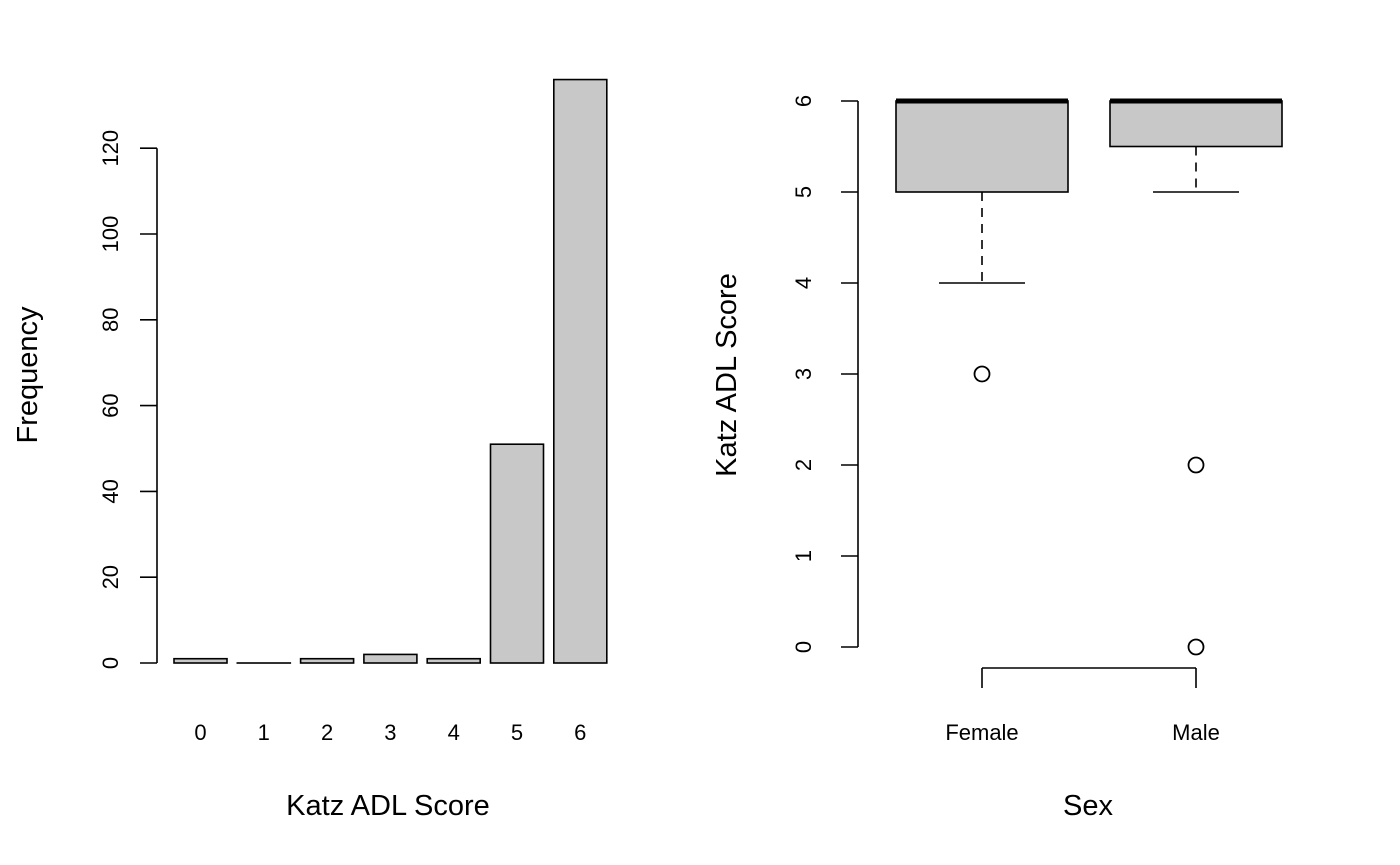 The width and height of the screenshot is (1400, 865). Describe the element at coordinates (1196, 732) in the screenshot. I see `male-x-tick-label: Male` at that location.